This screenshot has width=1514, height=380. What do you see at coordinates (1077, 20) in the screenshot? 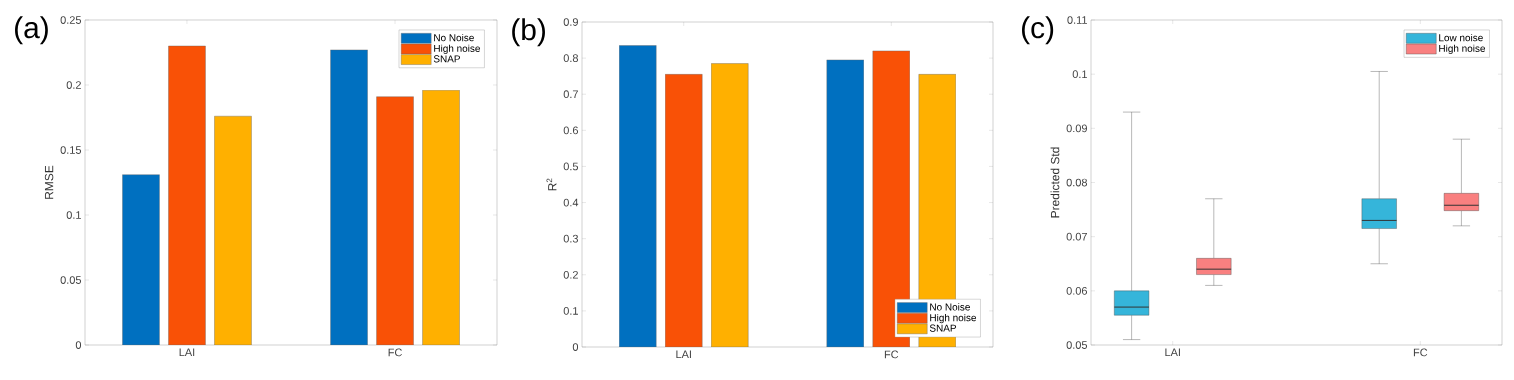
I see `y-tick-label: 0.11` at bounding box center [1077, 20].